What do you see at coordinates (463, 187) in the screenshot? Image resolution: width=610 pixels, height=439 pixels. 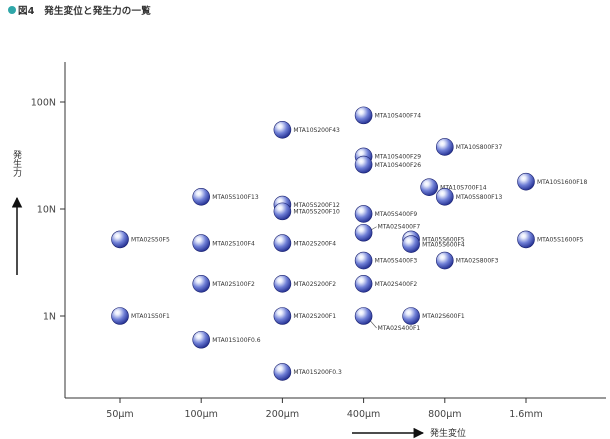 I see `data-point-label: MTA10S700F14` at bounding box center [463, 187].